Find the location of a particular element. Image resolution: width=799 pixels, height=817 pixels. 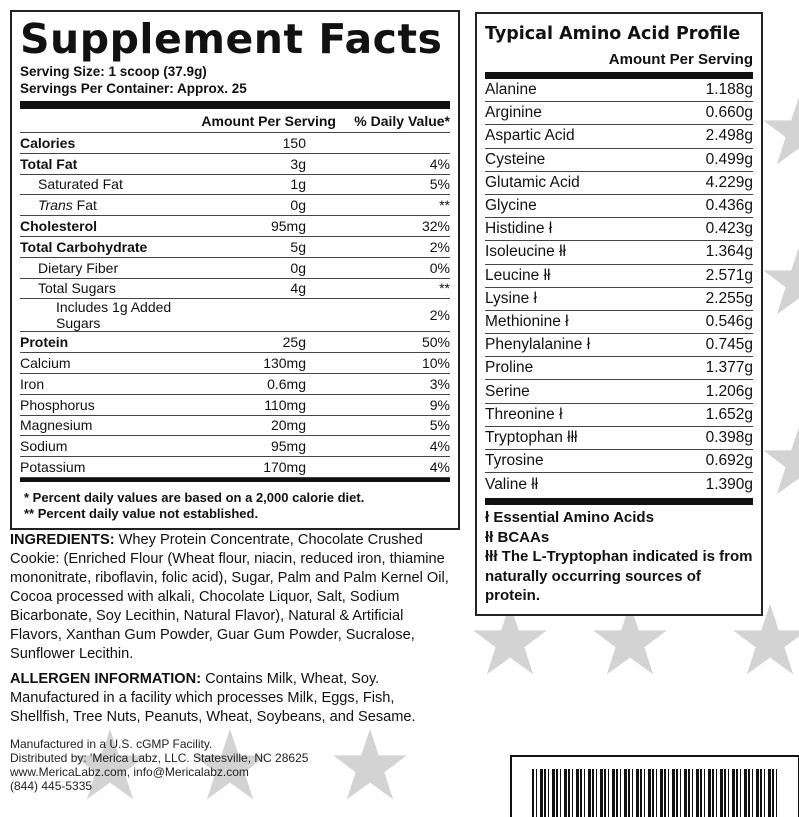

nutrient-name: Dietary Fiber is located at coordinates (113, 268).